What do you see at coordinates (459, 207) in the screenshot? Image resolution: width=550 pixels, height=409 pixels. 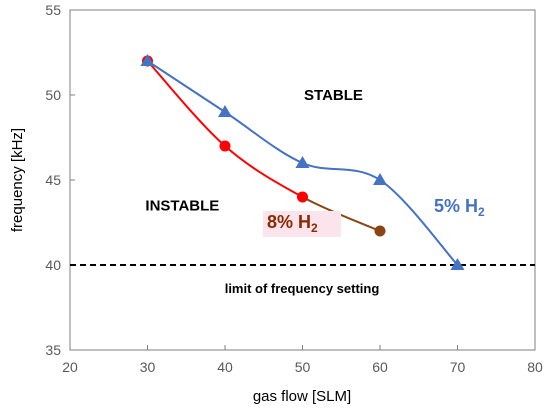 I see `series-label: 5% H2` at bounding box center [459, 207].